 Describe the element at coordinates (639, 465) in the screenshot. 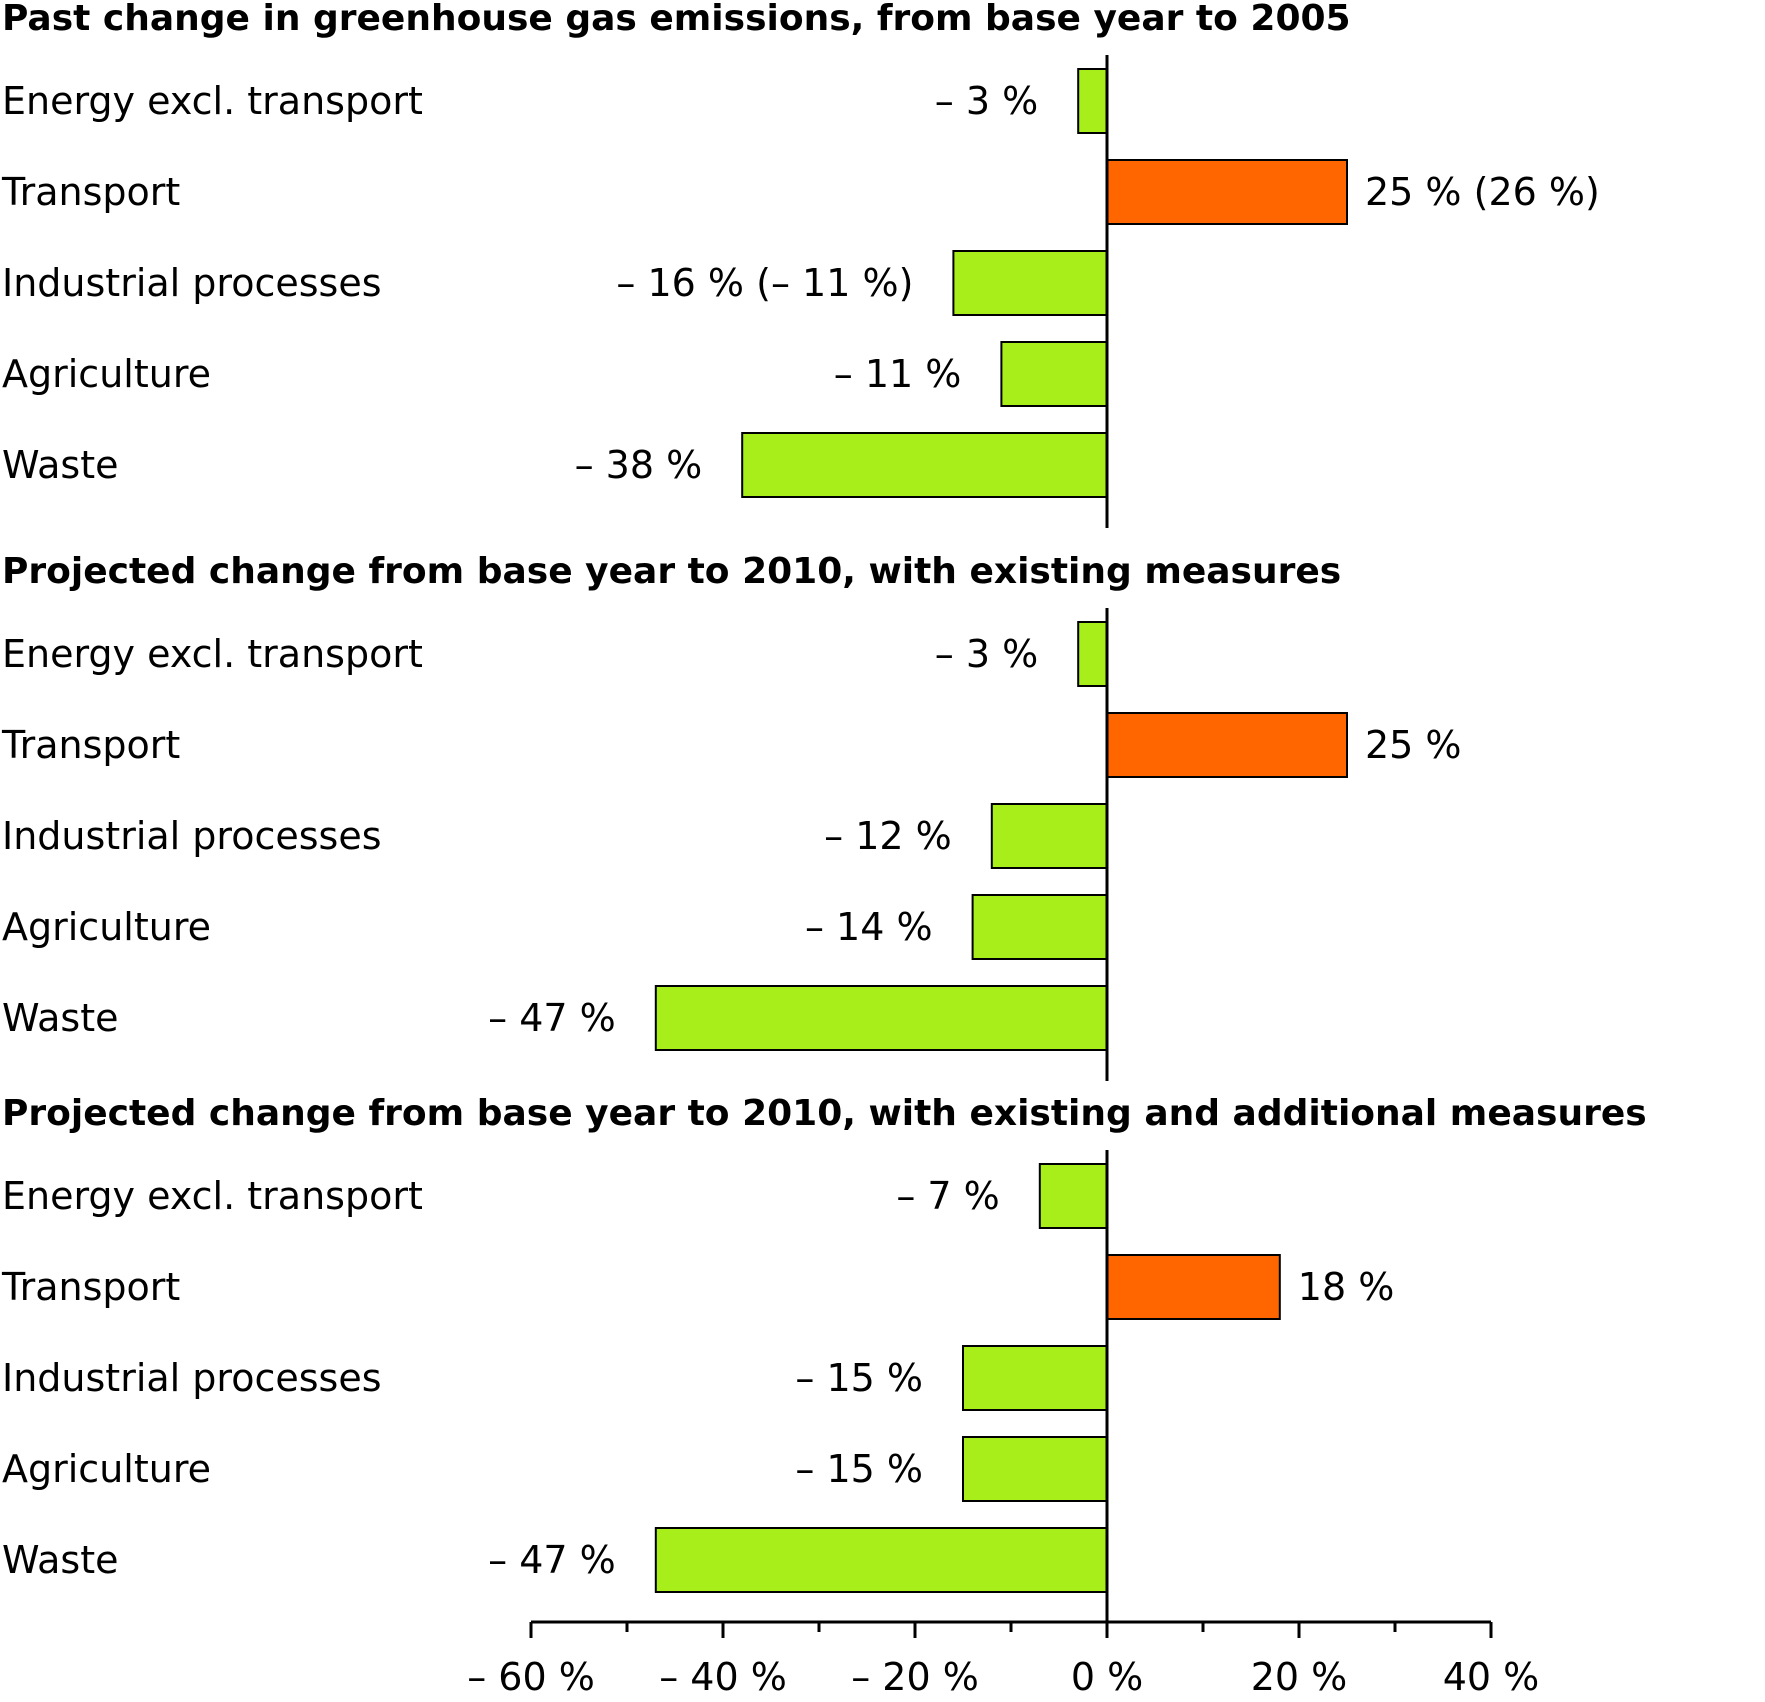

I see `value-label: – 38 %` at that location.